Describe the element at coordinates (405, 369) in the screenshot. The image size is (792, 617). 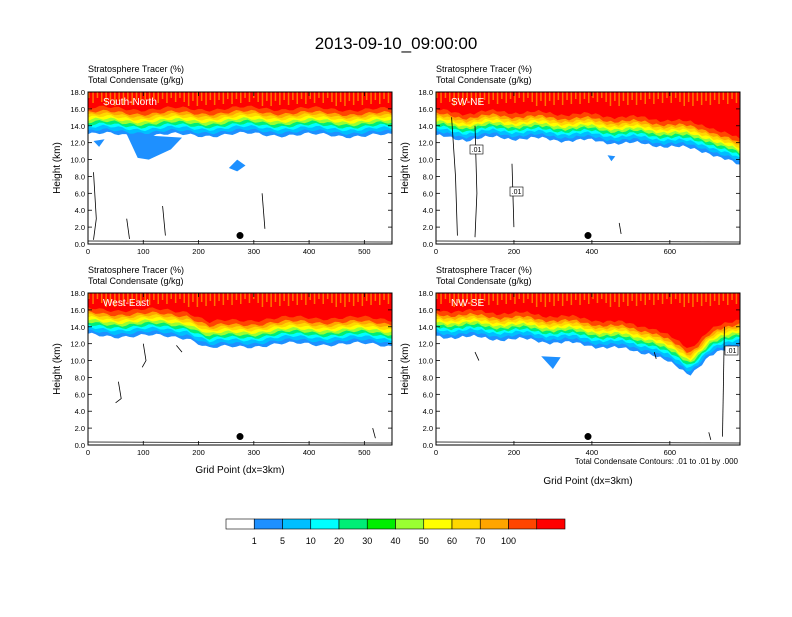
I see `y-axis-label: Height (km)` at that location.